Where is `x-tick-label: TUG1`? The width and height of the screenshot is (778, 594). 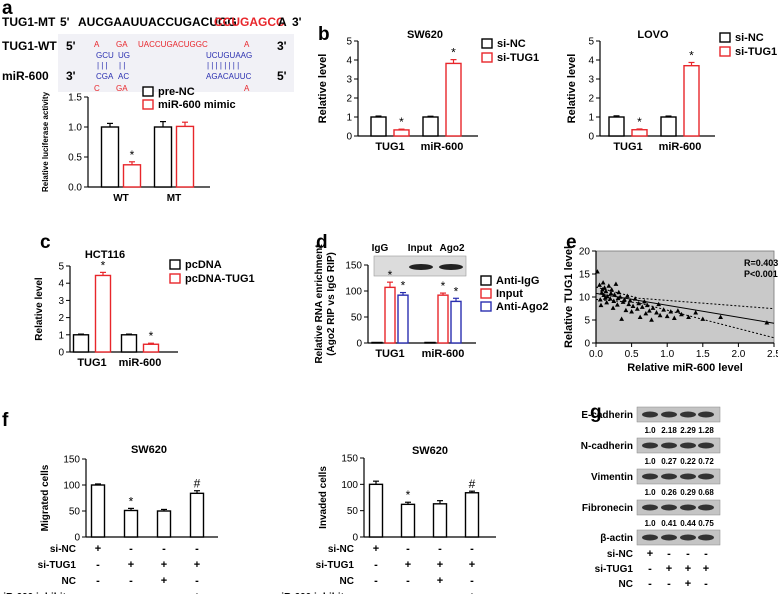
x-tick-label: TUG1 is located at coordinates (389, 147).